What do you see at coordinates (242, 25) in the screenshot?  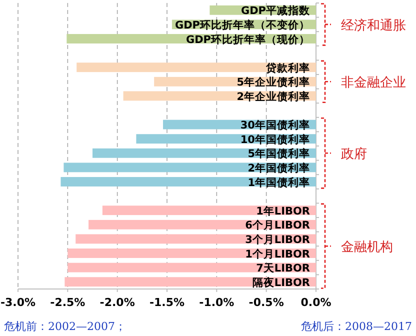 I see `y-tick-label: GDP环比折年率（不变价）` at bounding box center [242, 25].